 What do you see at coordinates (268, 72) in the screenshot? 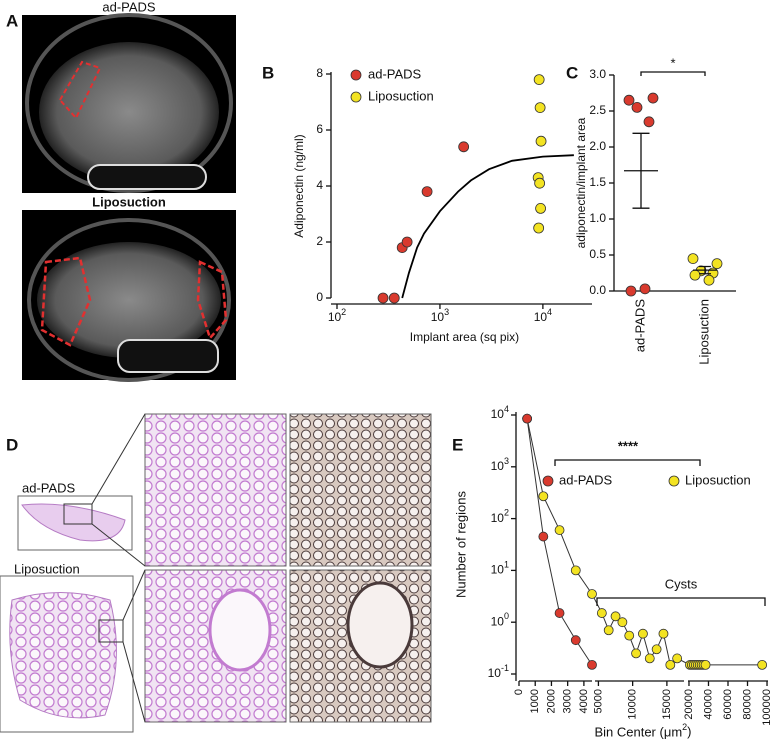
I see `panel-label: B` at bounding box center [268, 72].